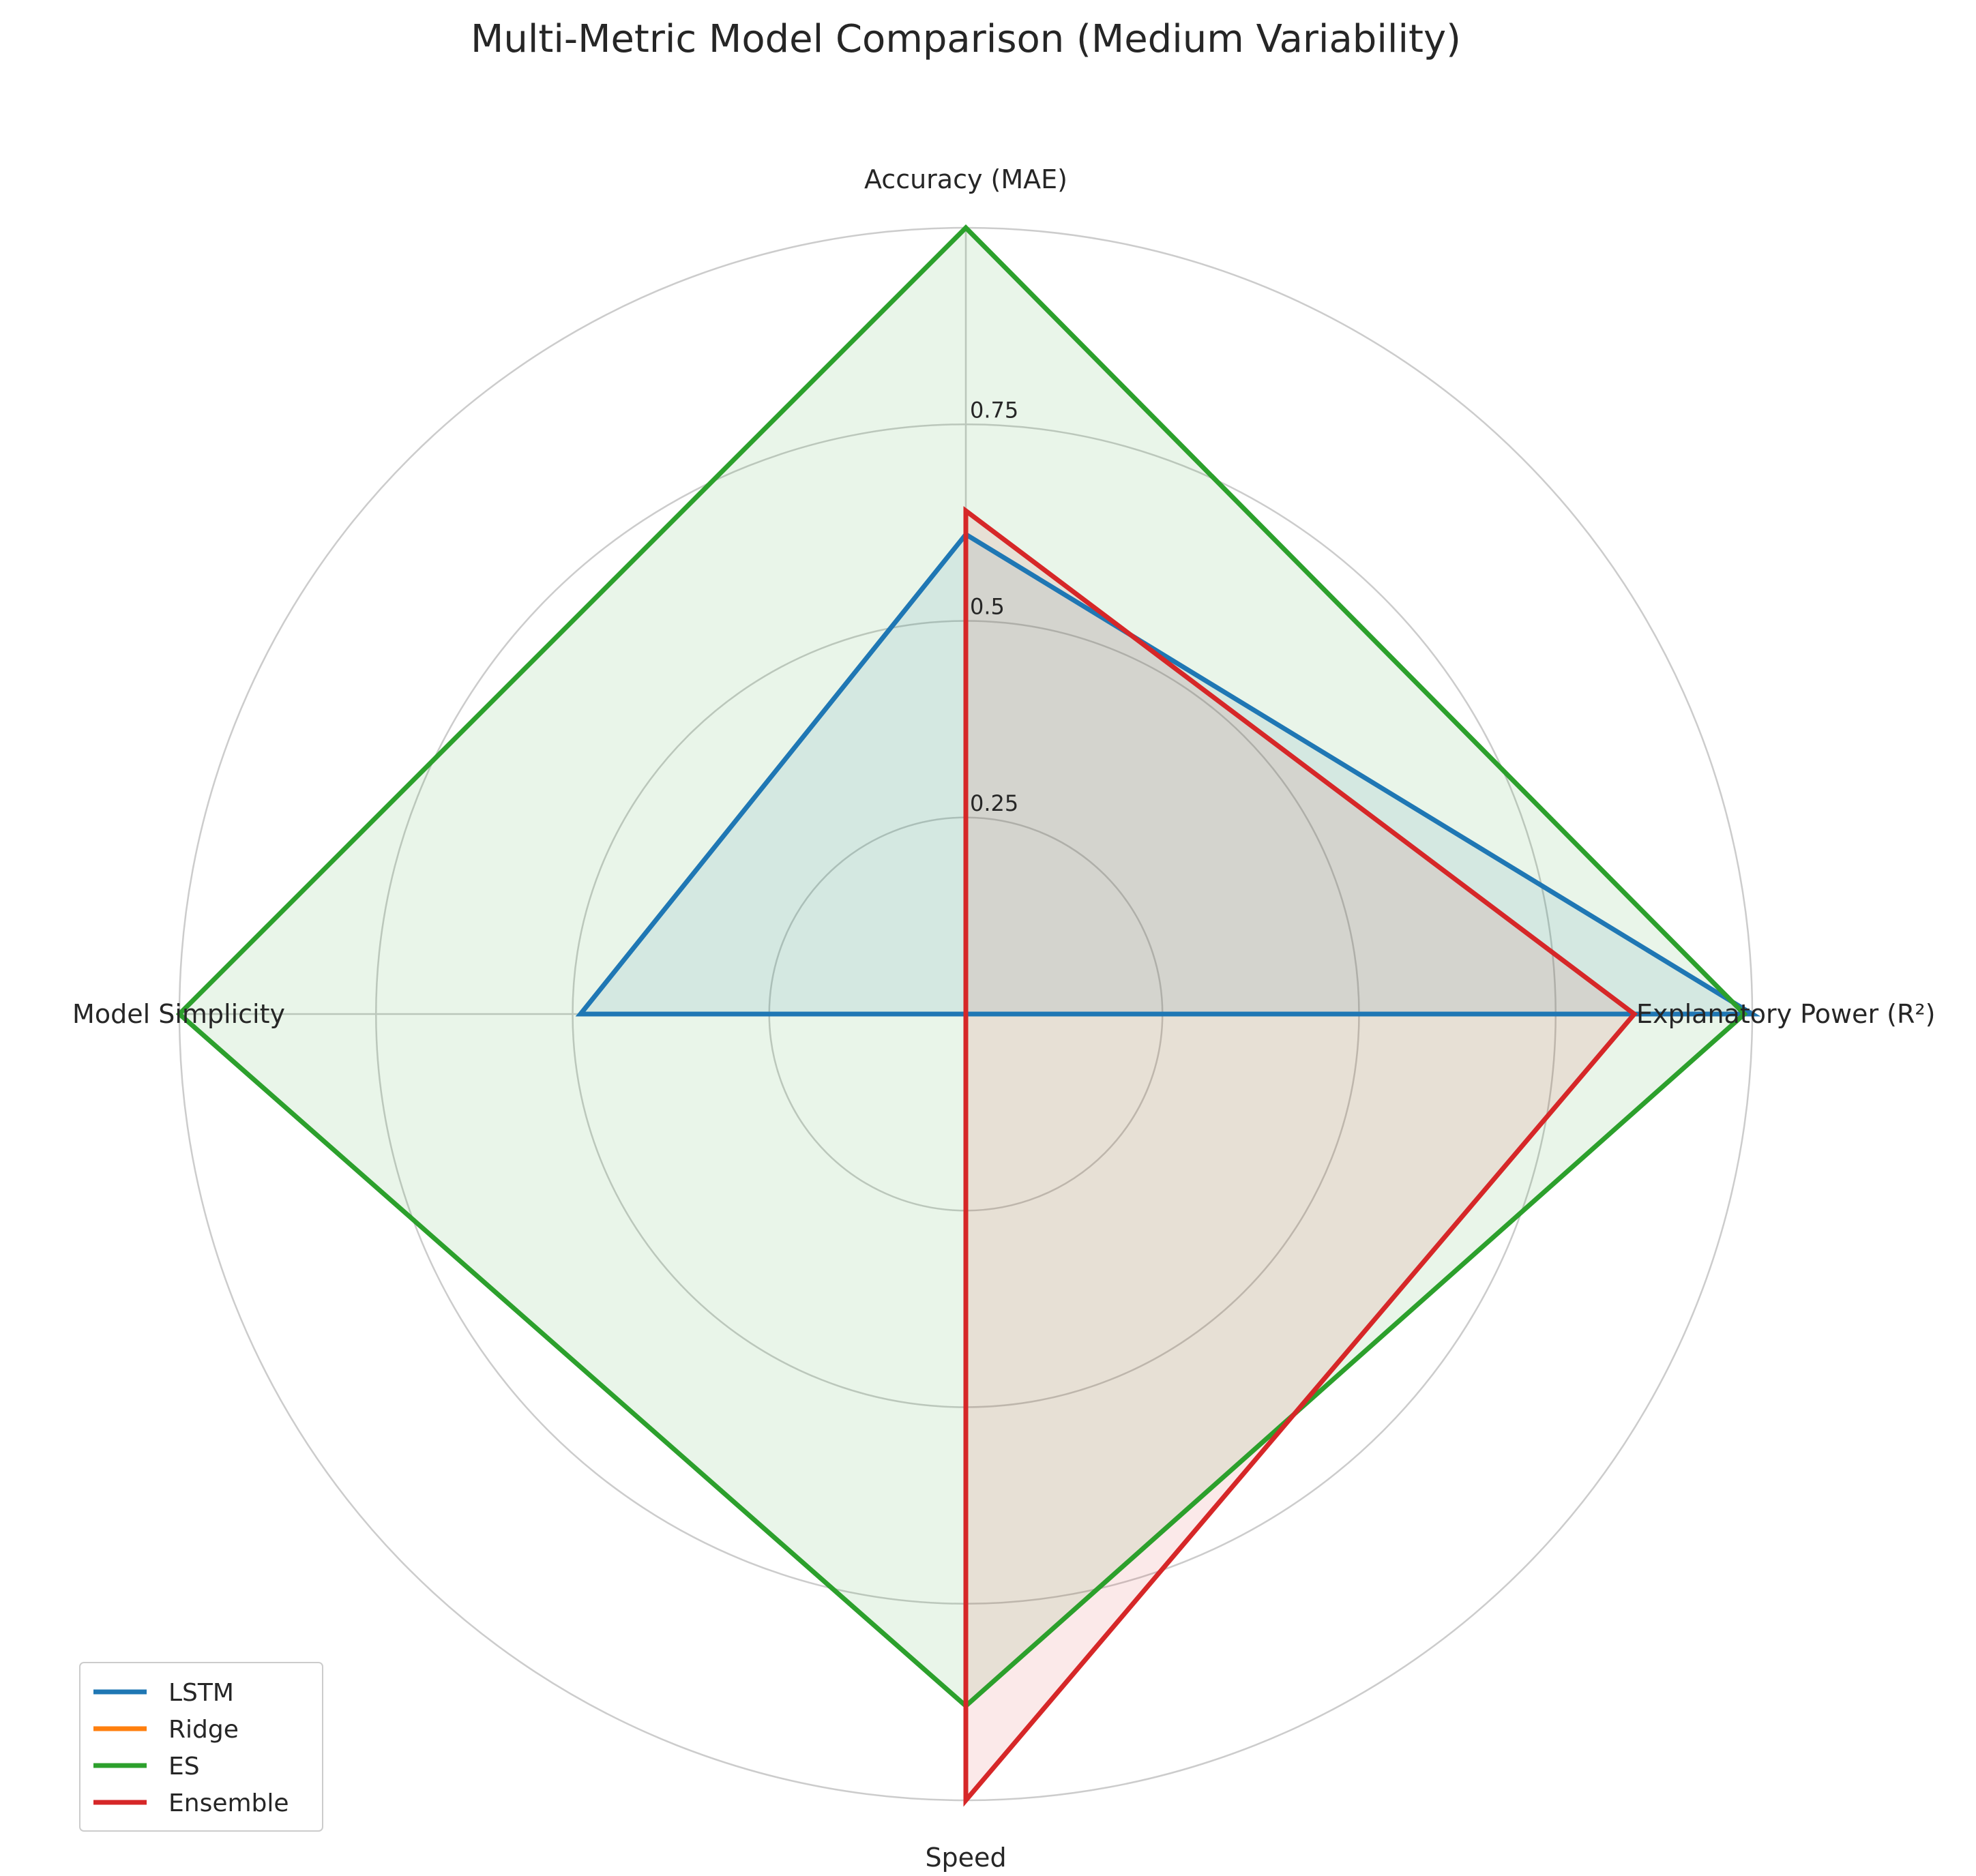 Image resolution: width=1976 pixels, height=1876 pixels. Describe the element at coordinates (1785, 1014) in the screenshot. I see `axis-label-explanatory-power-r: Explanatory Power (R²)` at that location.